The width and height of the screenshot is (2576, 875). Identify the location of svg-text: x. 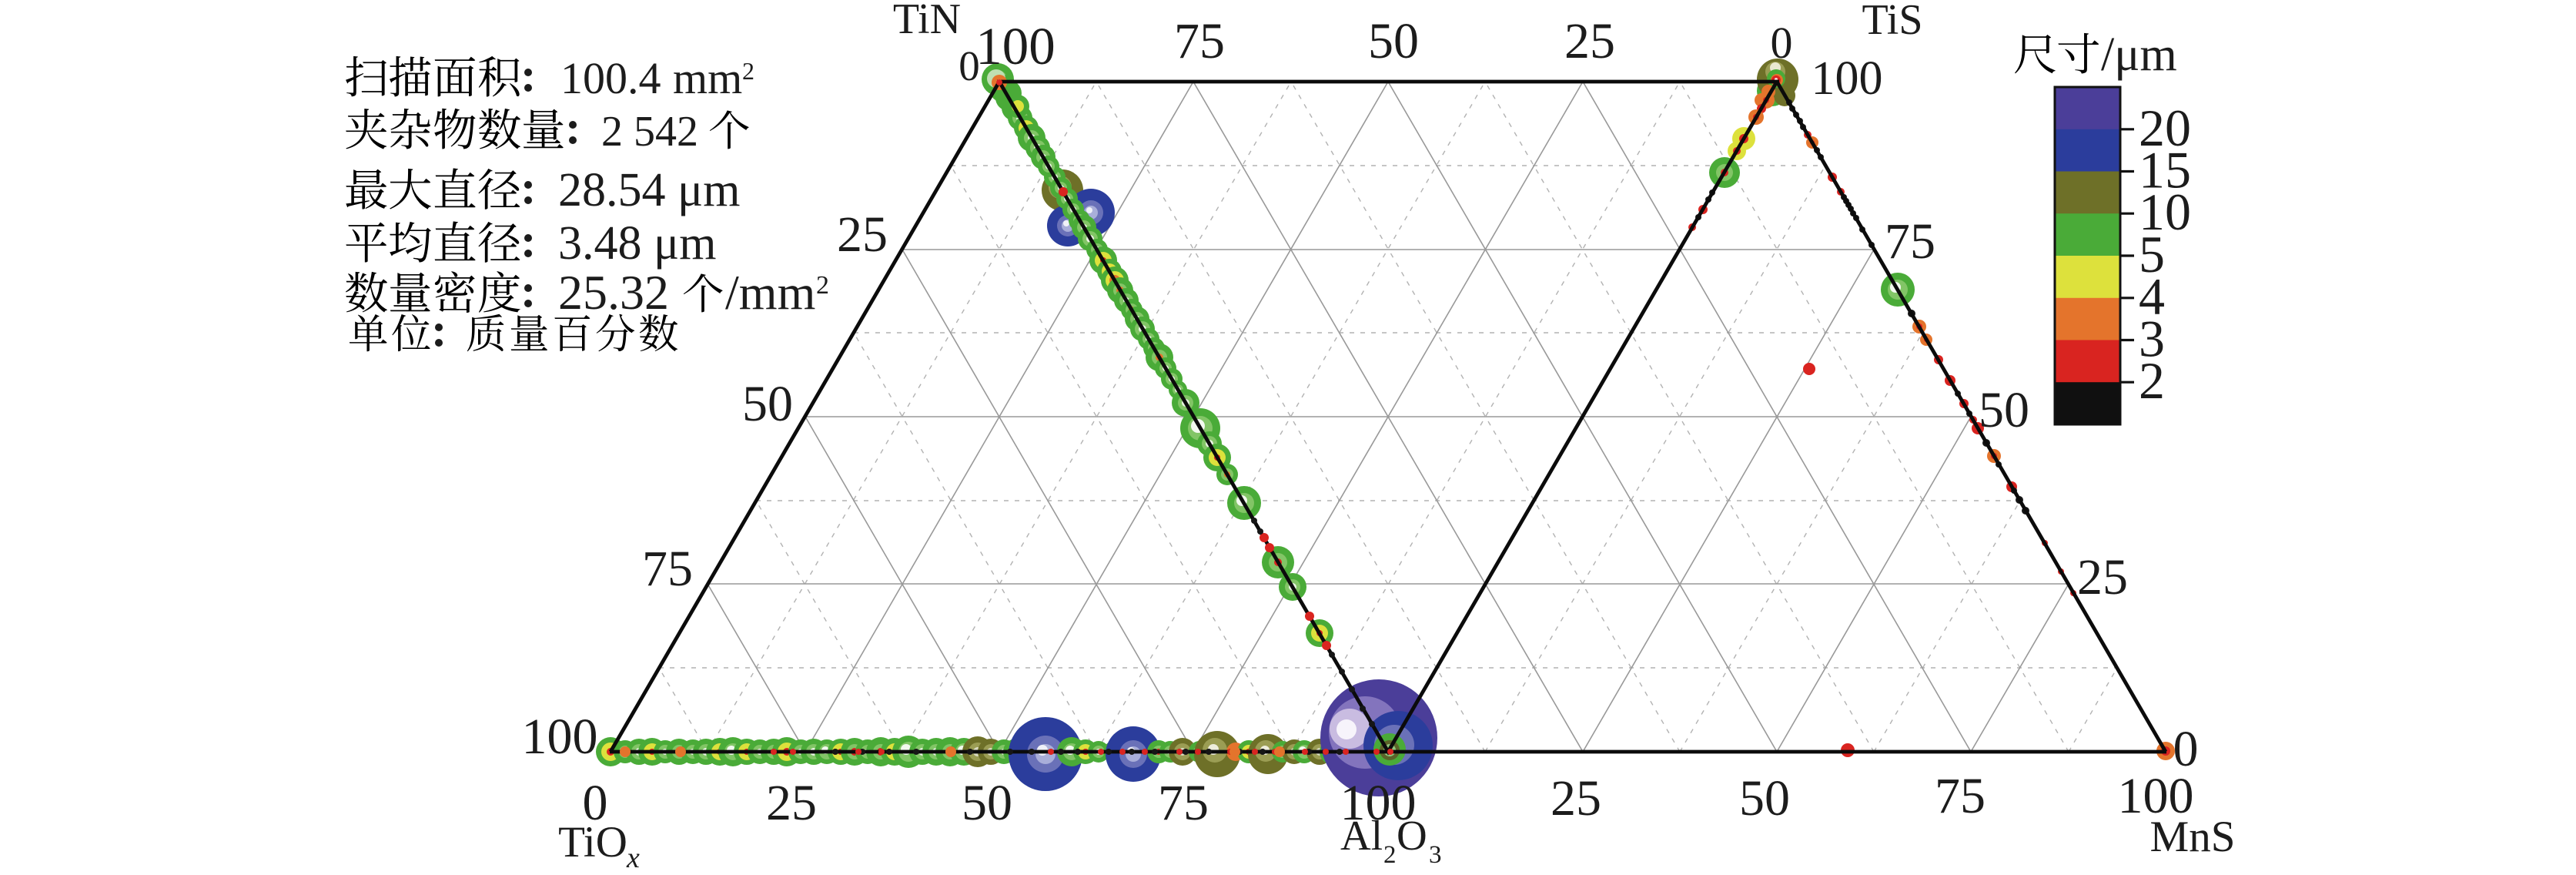
(633, 858).